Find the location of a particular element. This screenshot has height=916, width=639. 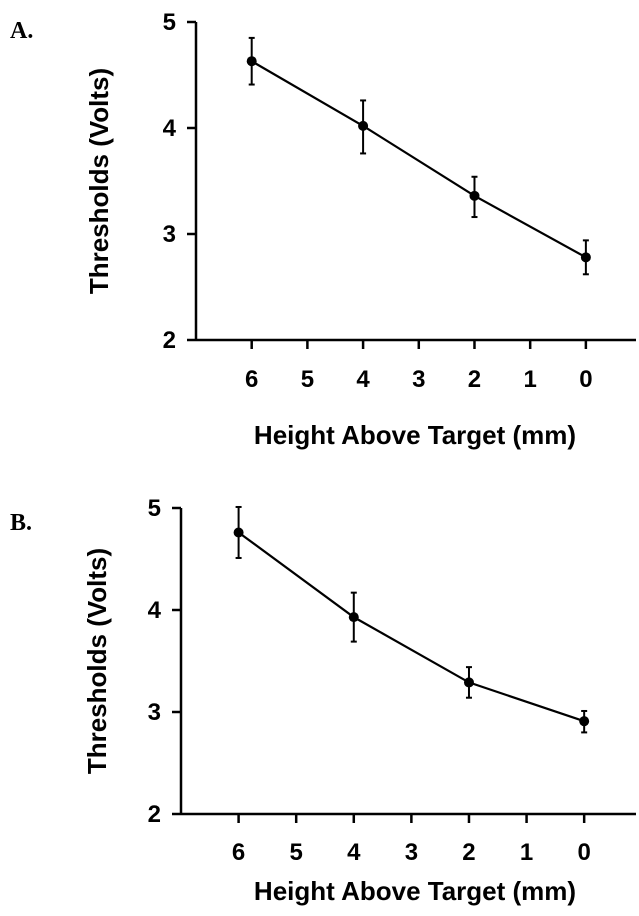

panel-label: A. is located at coordinates (21, 31).